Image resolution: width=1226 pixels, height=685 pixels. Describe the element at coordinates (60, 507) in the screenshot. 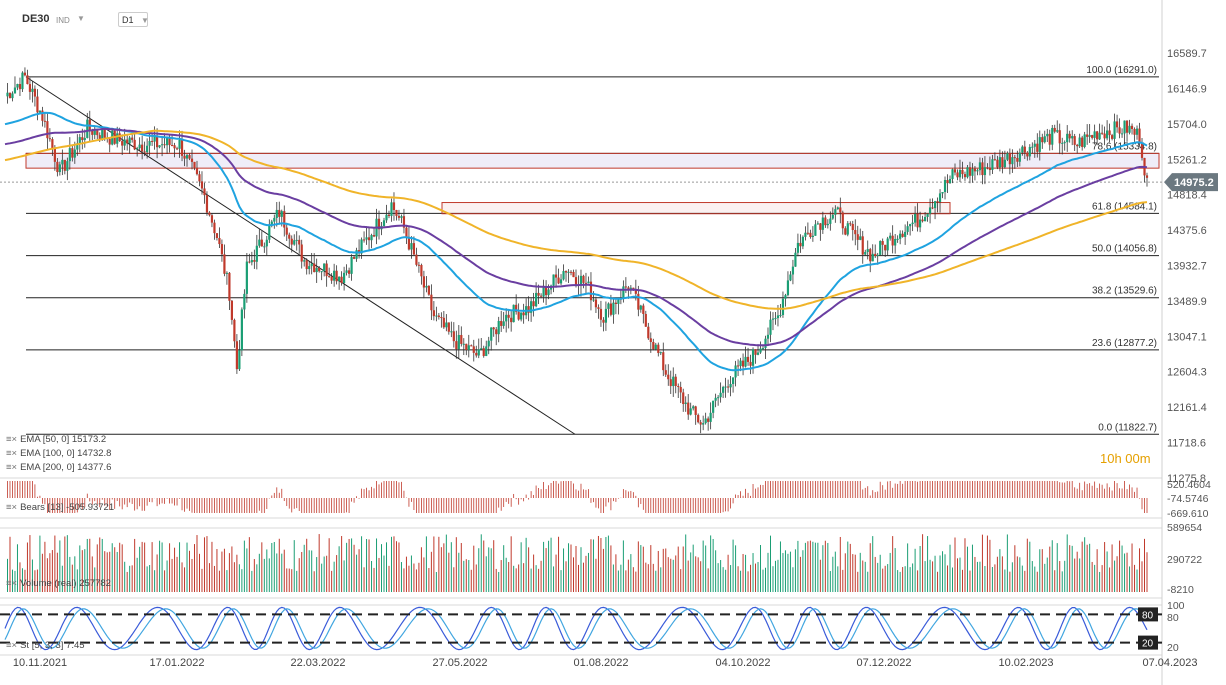

I see `legend-bears: ≡× Bears [13] -505.93721` at that location.